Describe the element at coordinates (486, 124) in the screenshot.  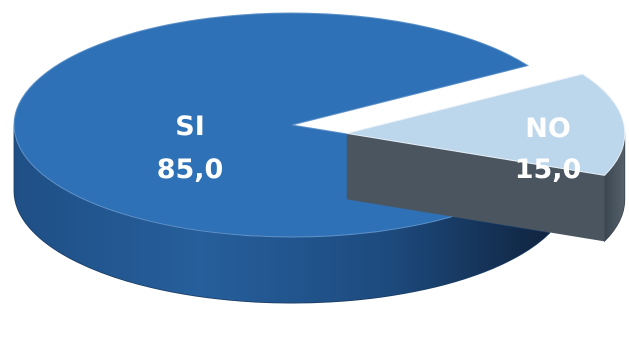
I see `no-slice-top` at that location.